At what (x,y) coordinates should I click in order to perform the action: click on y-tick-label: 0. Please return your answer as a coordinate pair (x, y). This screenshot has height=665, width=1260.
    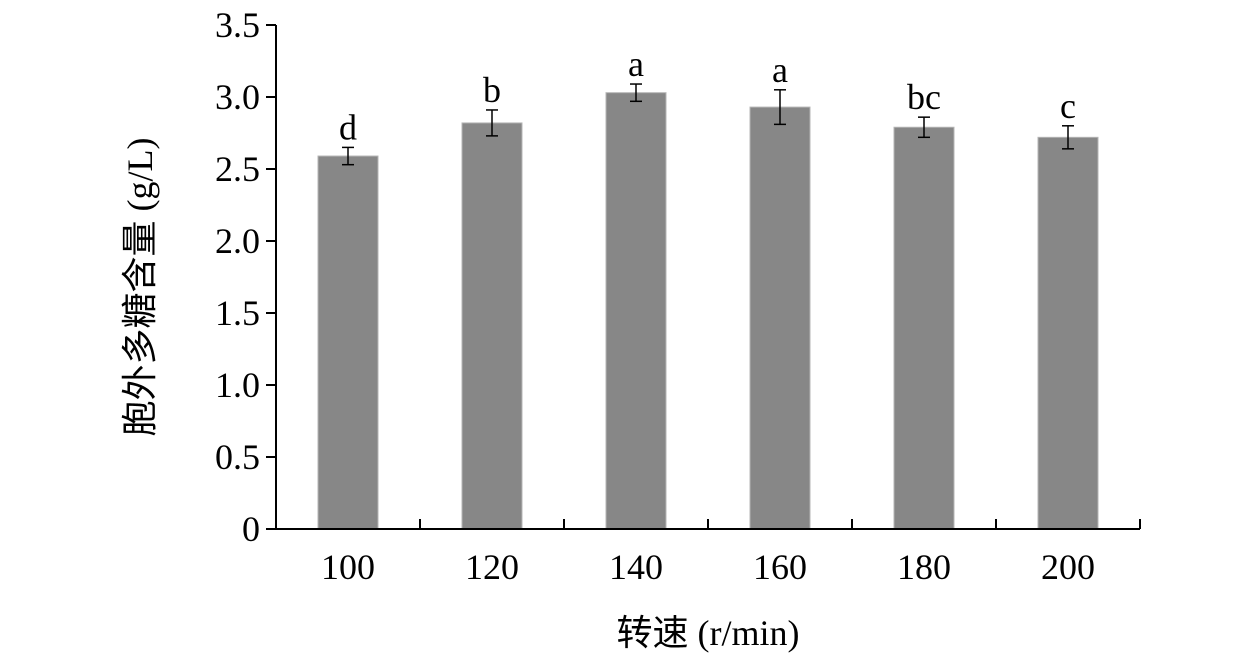
    Looking at the image, I should click on (251, 529).